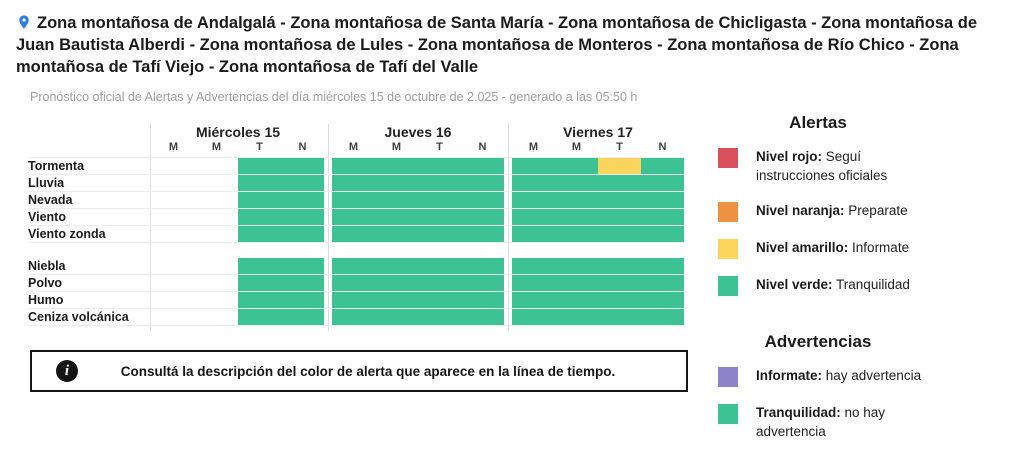  I want to click on color-swatch, so click(728, 286).